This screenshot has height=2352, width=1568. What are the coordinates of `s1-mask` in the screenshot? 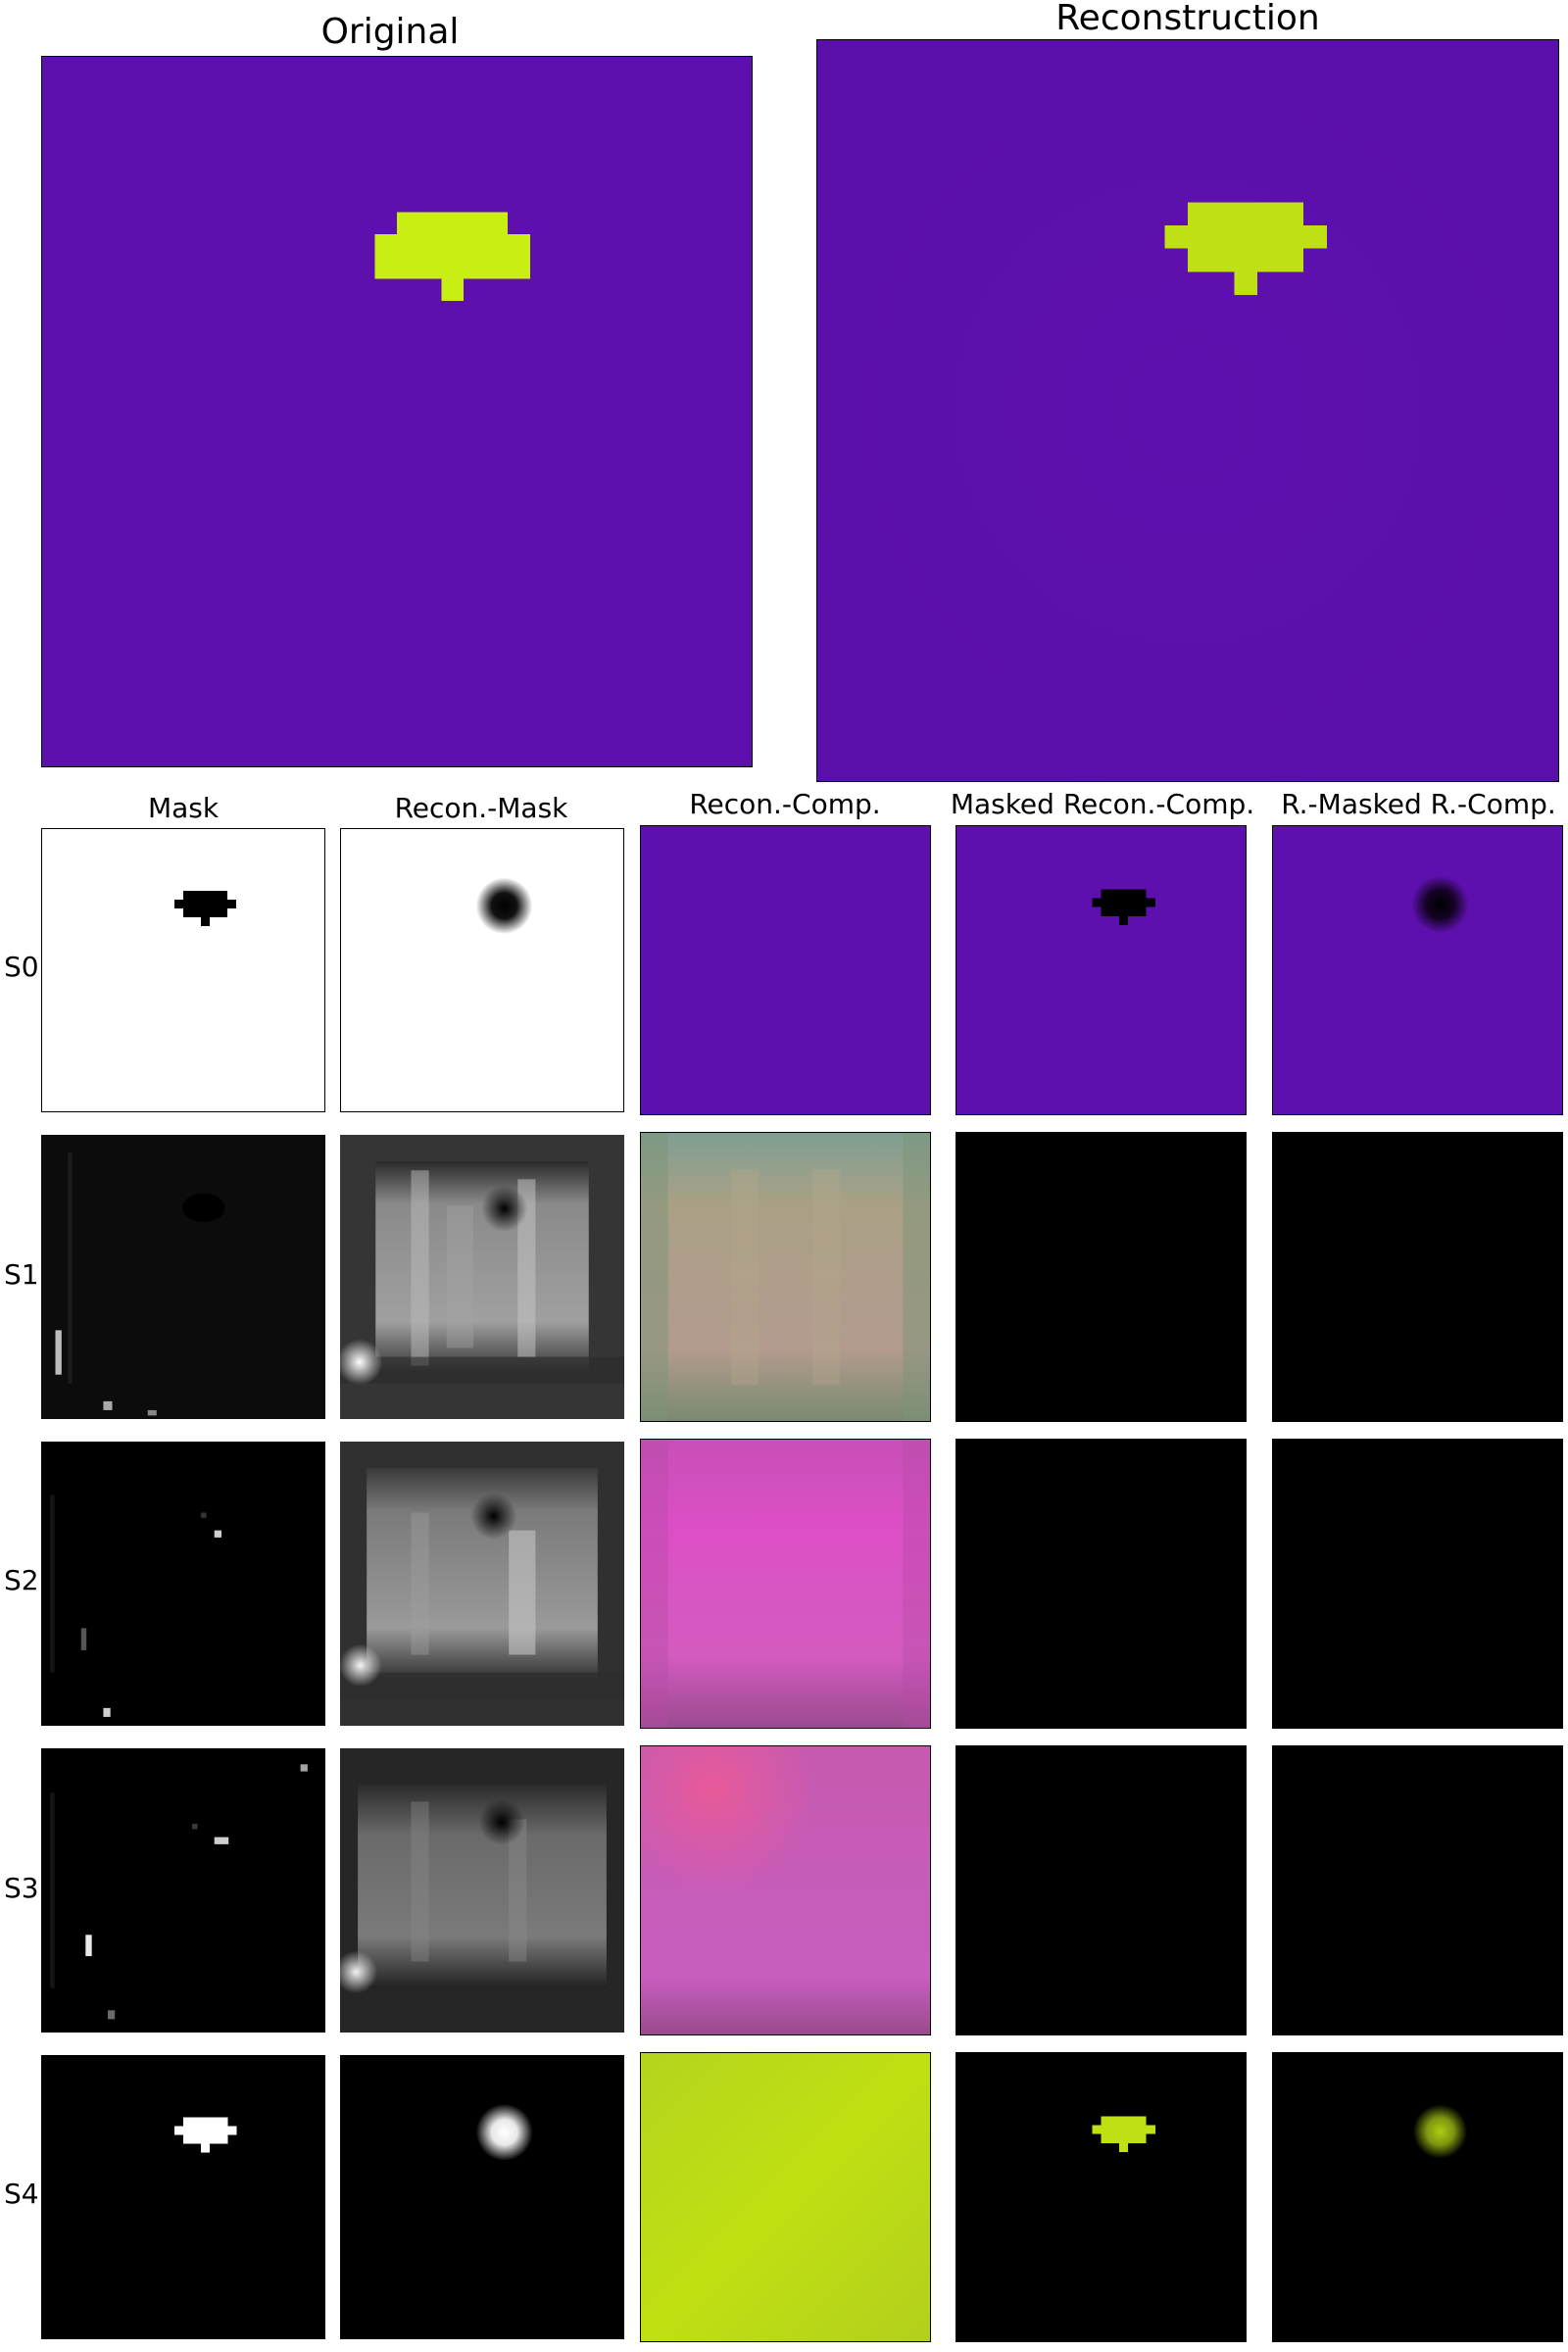 It's located at (183, 1277).